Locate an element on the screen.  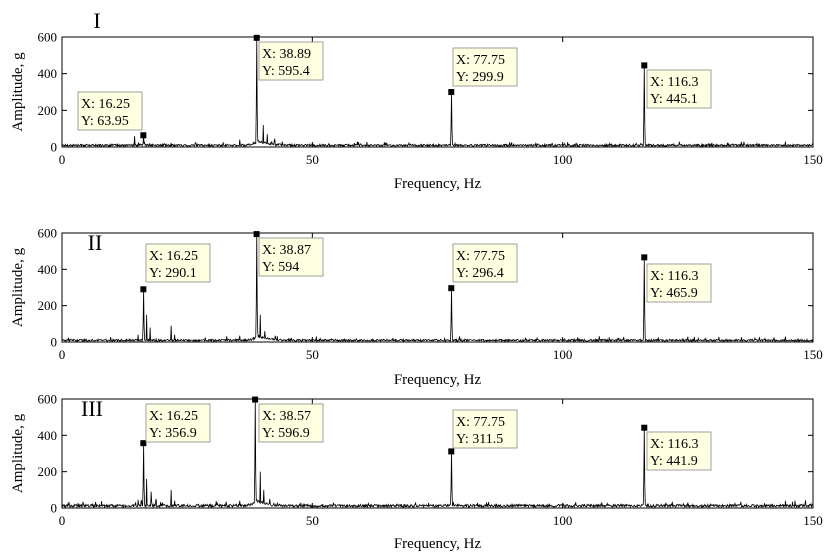
datatip: X: 116.3 Y: 445.1 is located at coordinates (679, 89).